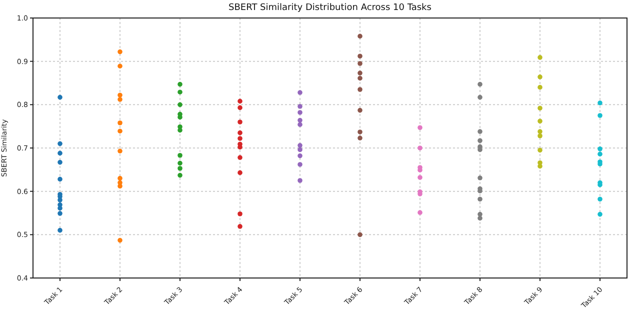 This screenshot has height=312, width=632. I want to click on chart-title: SBERT Similarity Distribution Across 10 Tasks, so click(330, 8).